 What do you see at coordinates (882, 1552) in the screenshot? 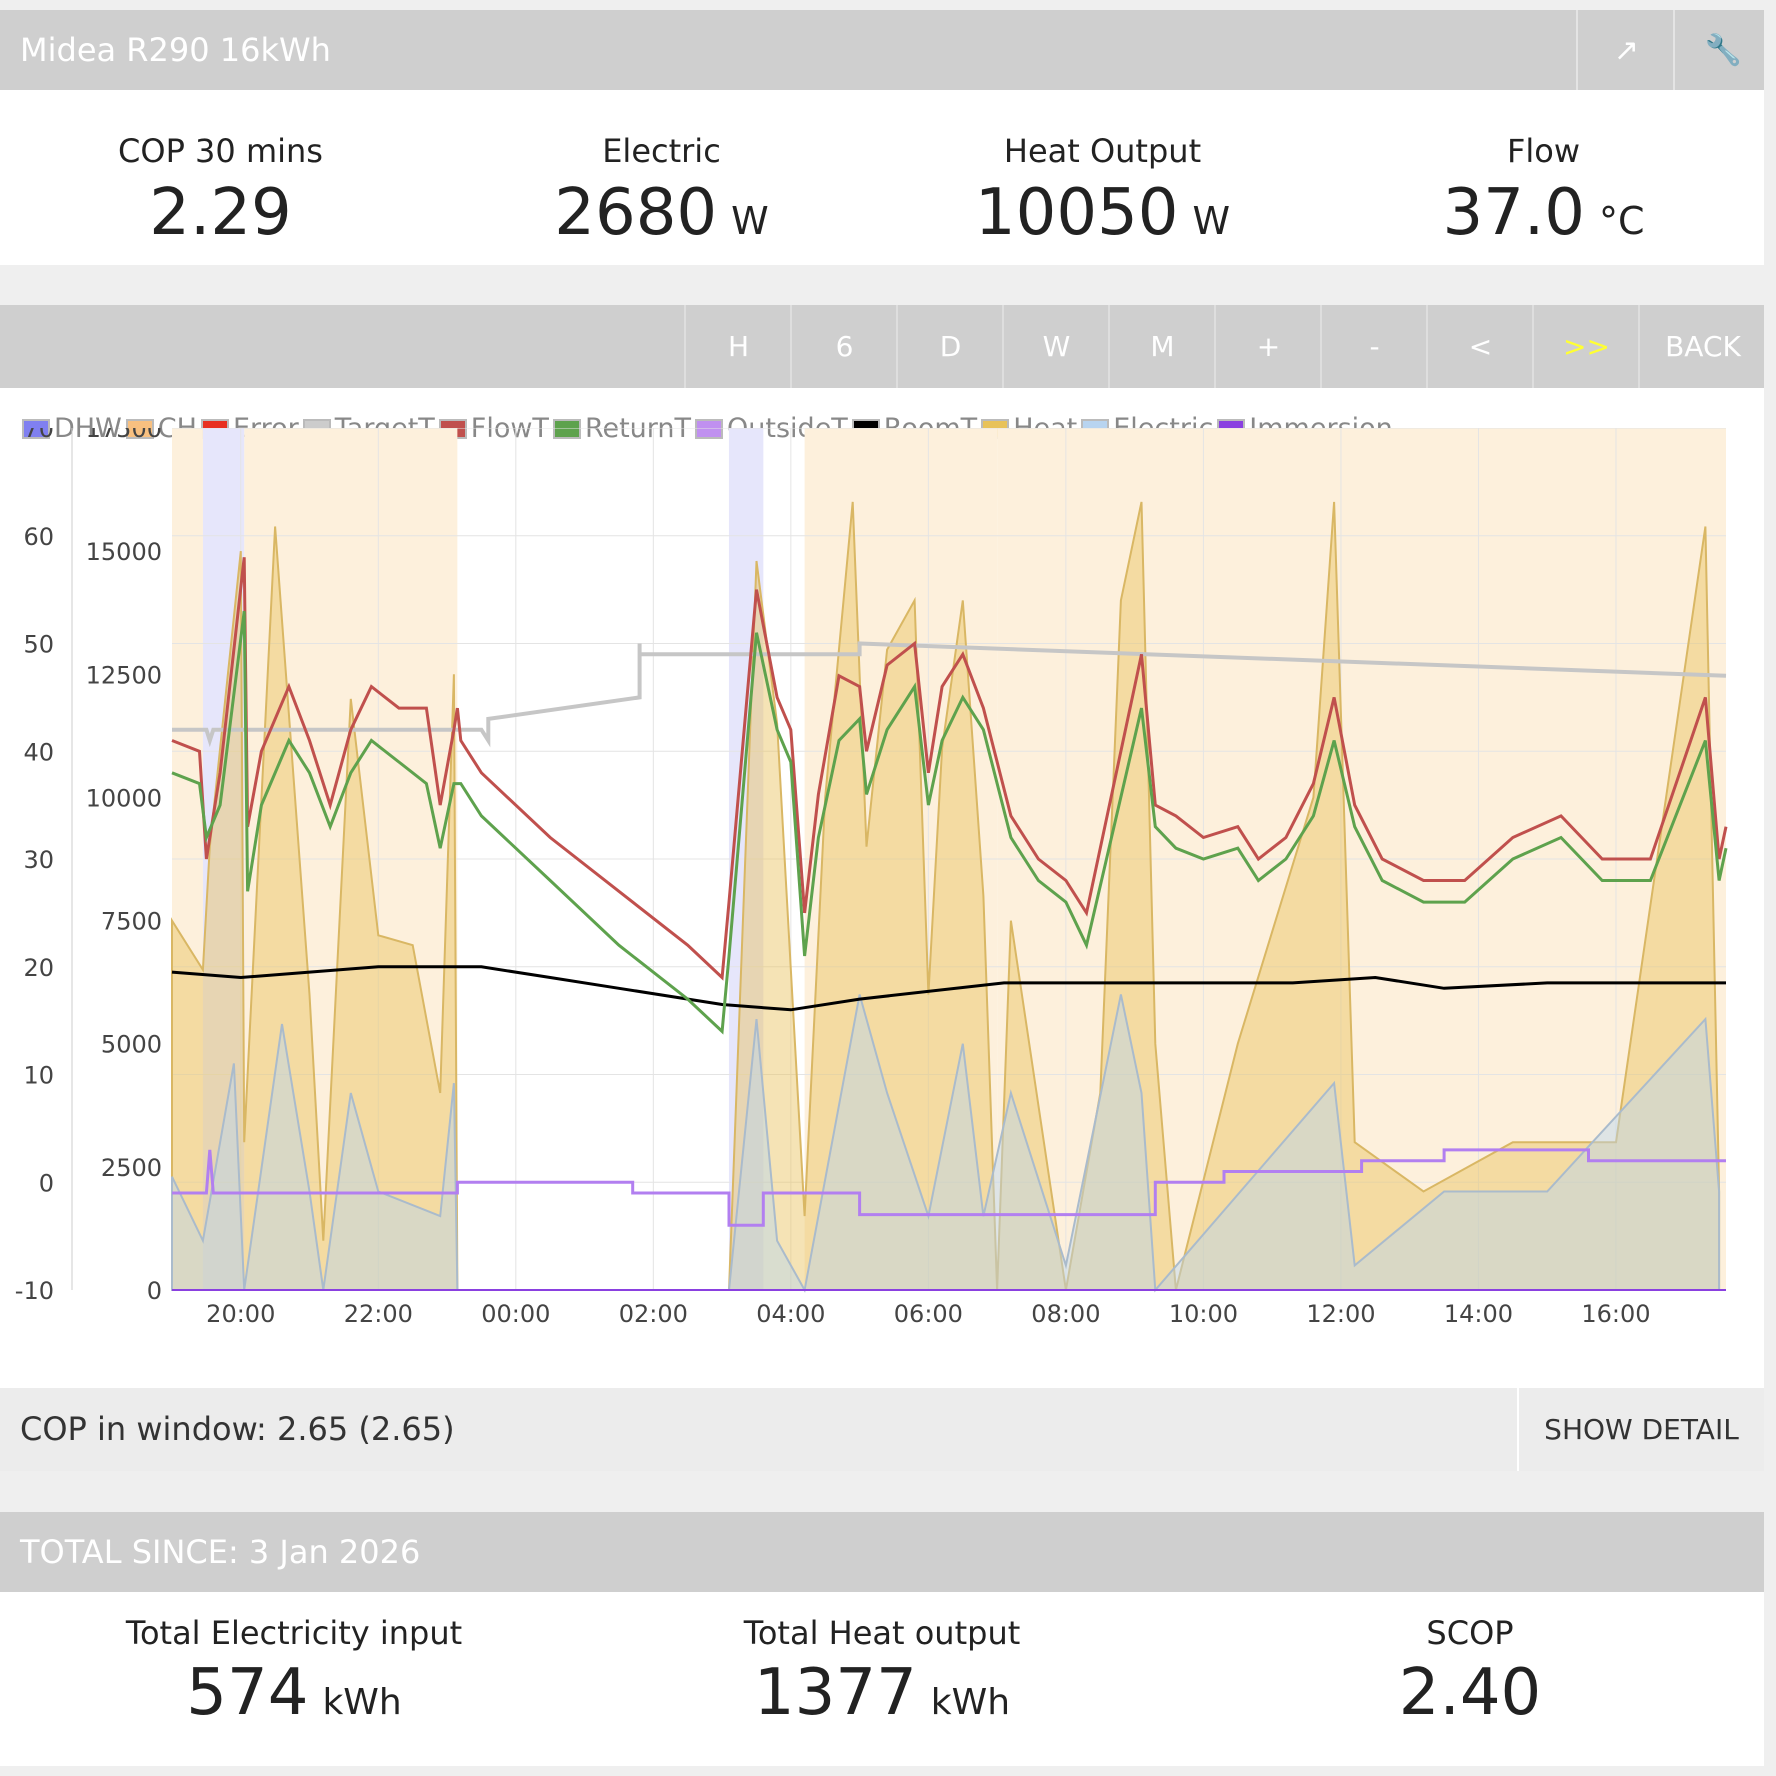
I see `total-since-bar: TOTAL SINCE: 3 Jan 2026` at bounding box center [882, 1552].